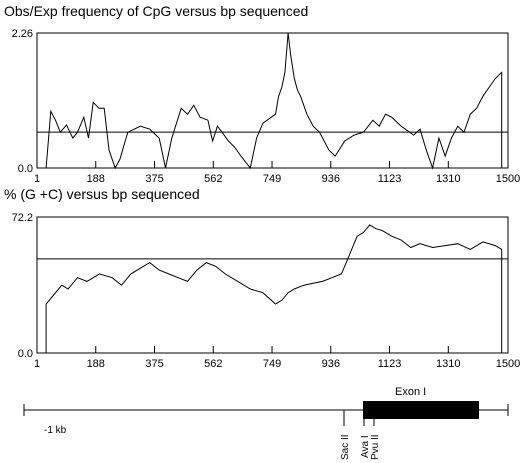 This screenshot has width=520, height=463. Describe the element at coordinates (448, 364) in the screenshot. I see `chart2-xtick-label: 1310` at that location.